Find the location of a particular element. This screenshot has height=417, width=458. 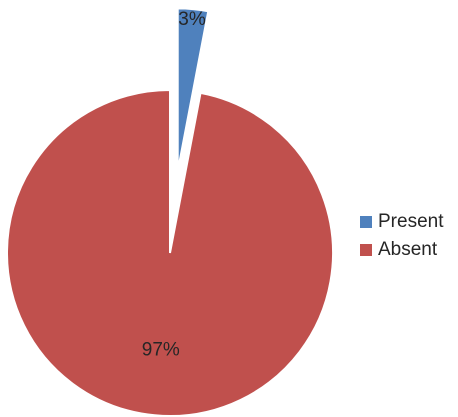

data-label-present: 3% is located at coordinates (192, 19).